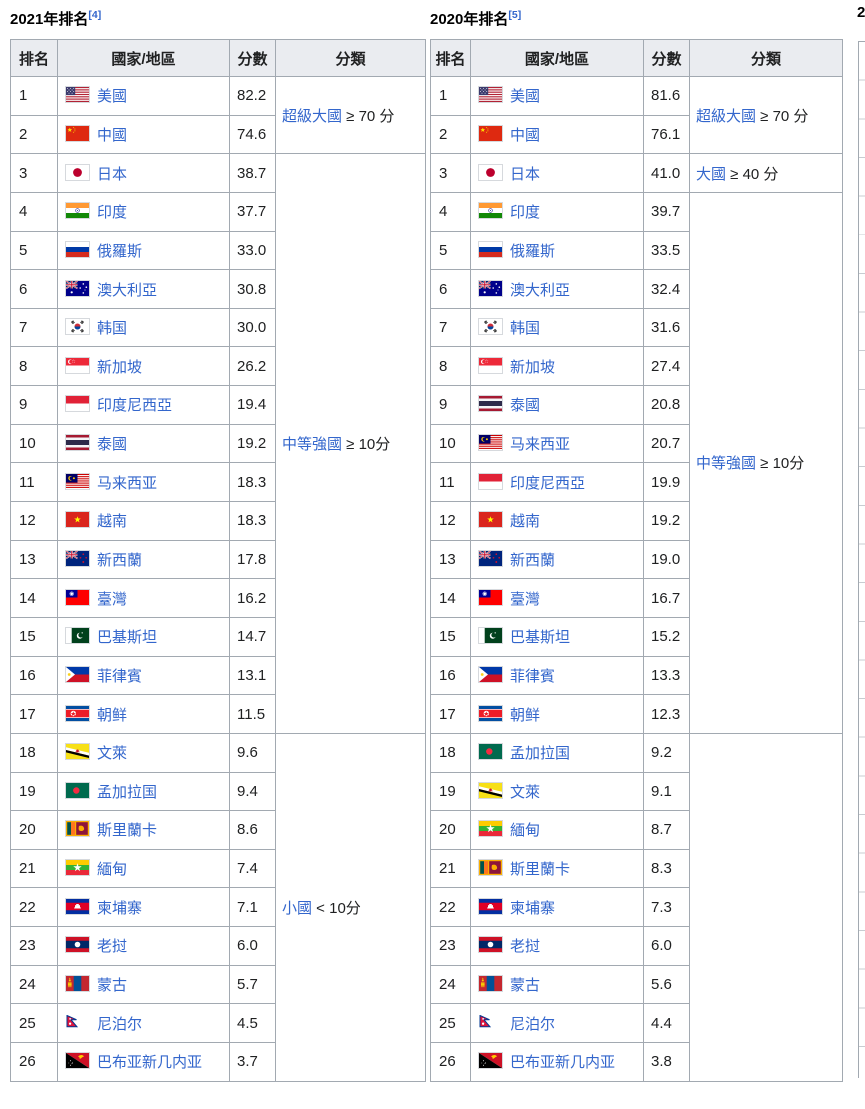  Describe the element at coordinates (636, 907) in the screenshot. I see `table-row: 22 柬埔寨 7.3` at that location.